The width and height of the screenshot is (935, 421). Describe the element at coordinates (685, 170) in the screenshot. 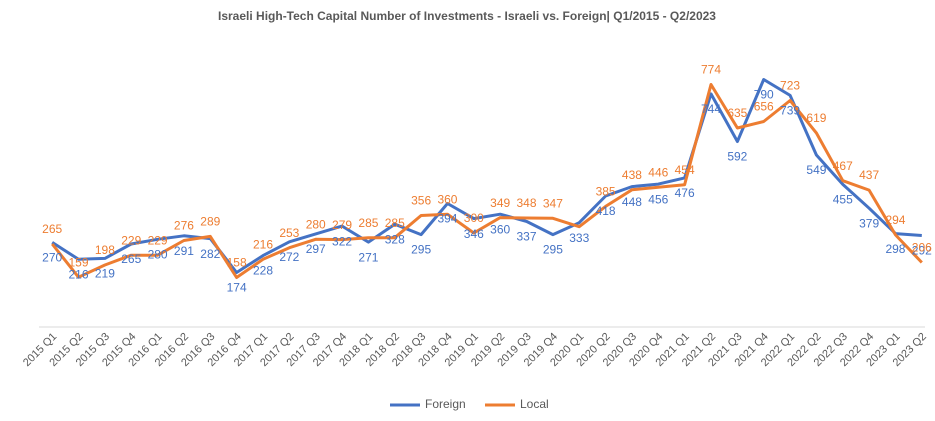

I see `data-label: 454` at that location.